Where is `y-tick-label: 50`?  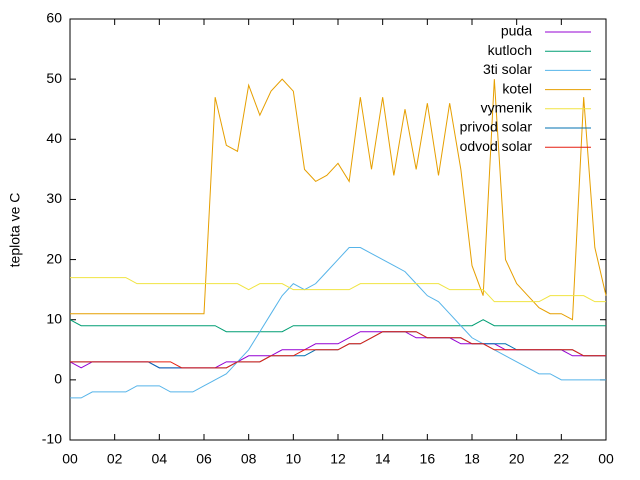 y-tick-label: 50 is located at coordinates (54, 78).